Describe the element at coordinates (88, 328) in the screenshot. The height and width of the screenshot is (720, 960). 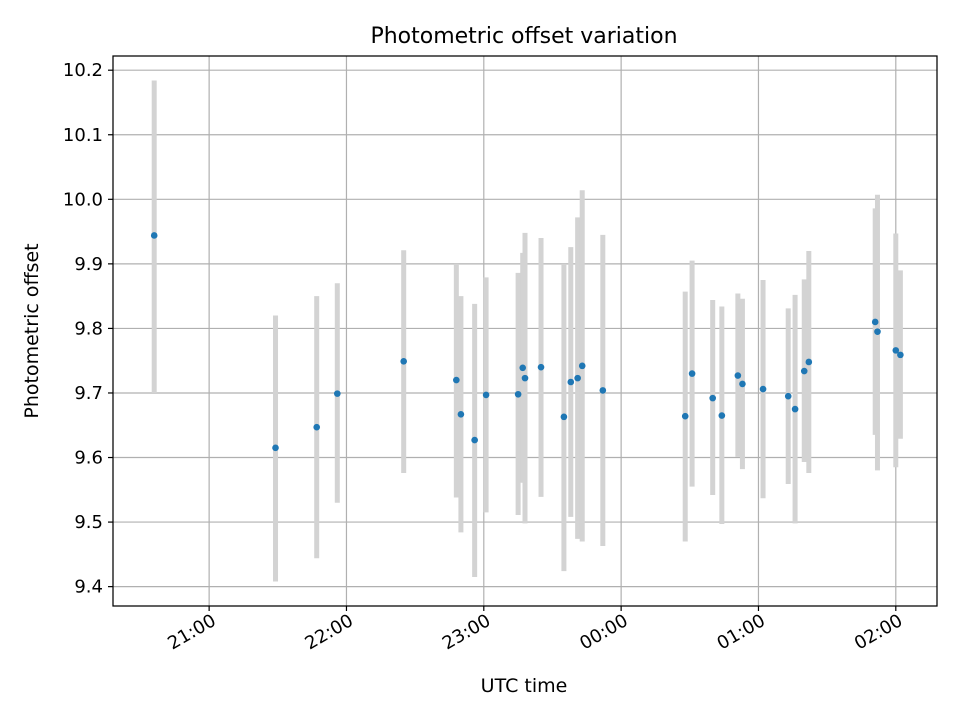
I see `y-tick-label: 9.8` at that location.